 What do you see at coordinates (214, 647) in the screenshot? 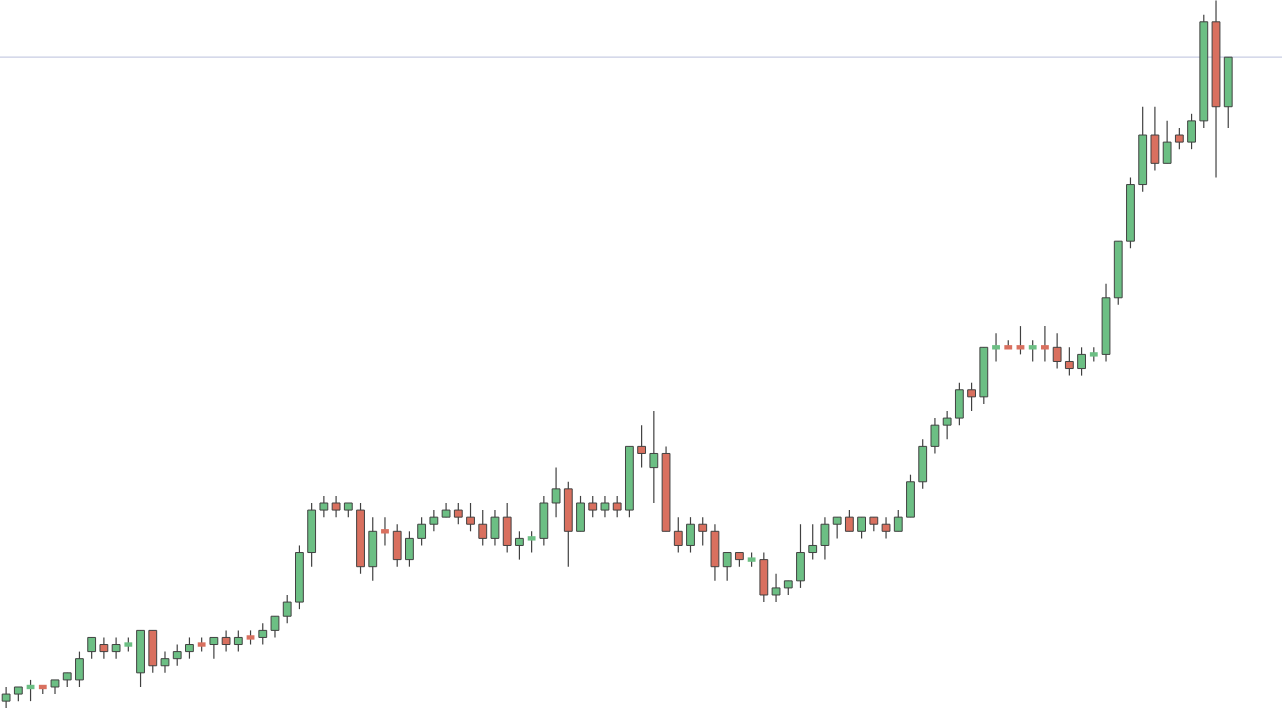
I see `candlestick` at bounding box center [214, 647].